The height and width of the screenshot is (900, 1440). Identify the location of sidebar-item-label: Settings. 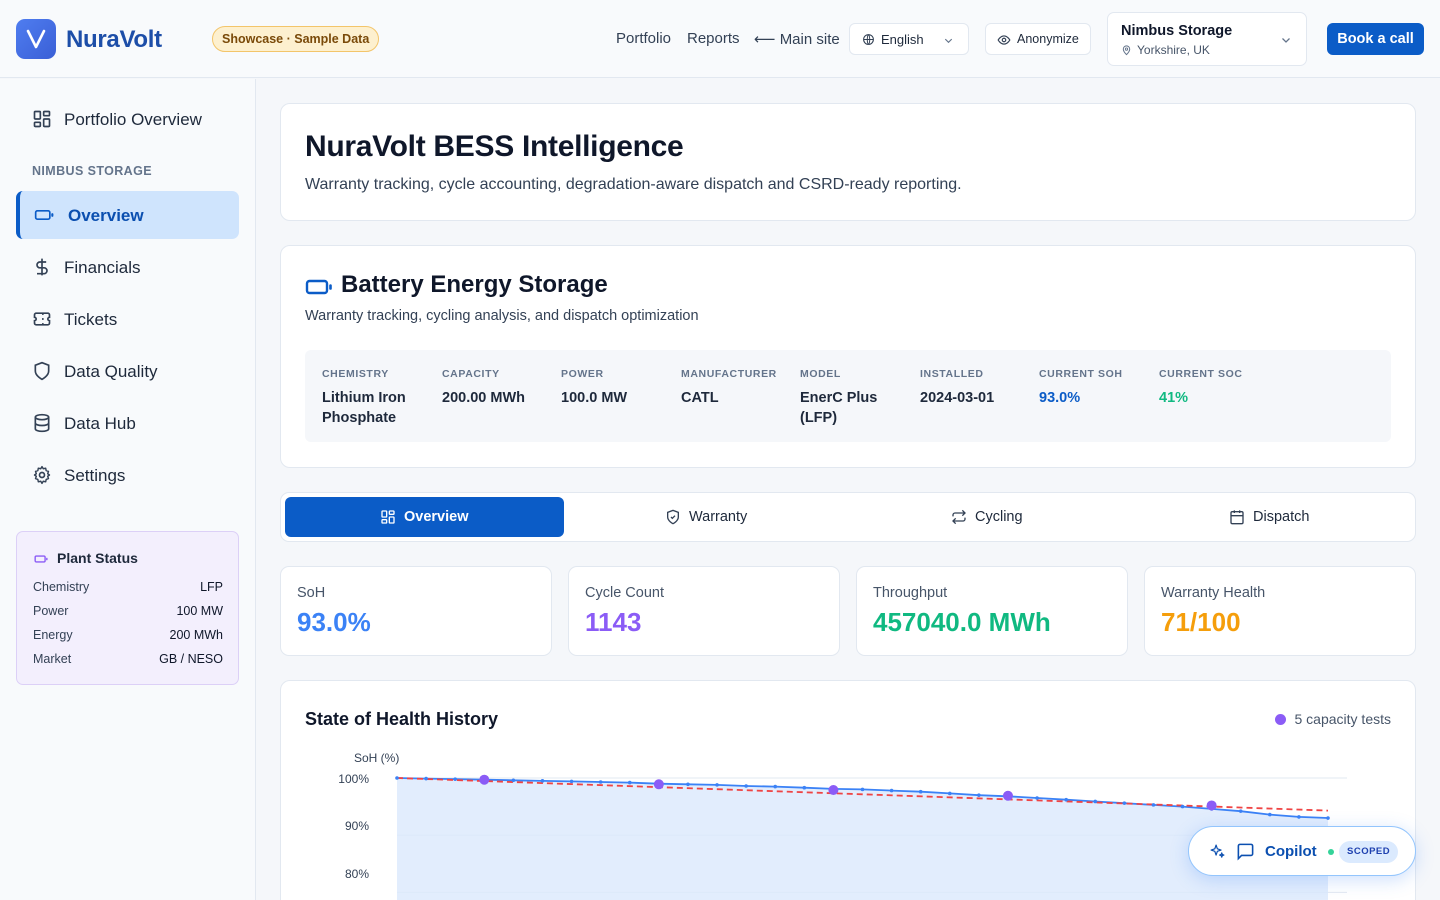
(95, 475).